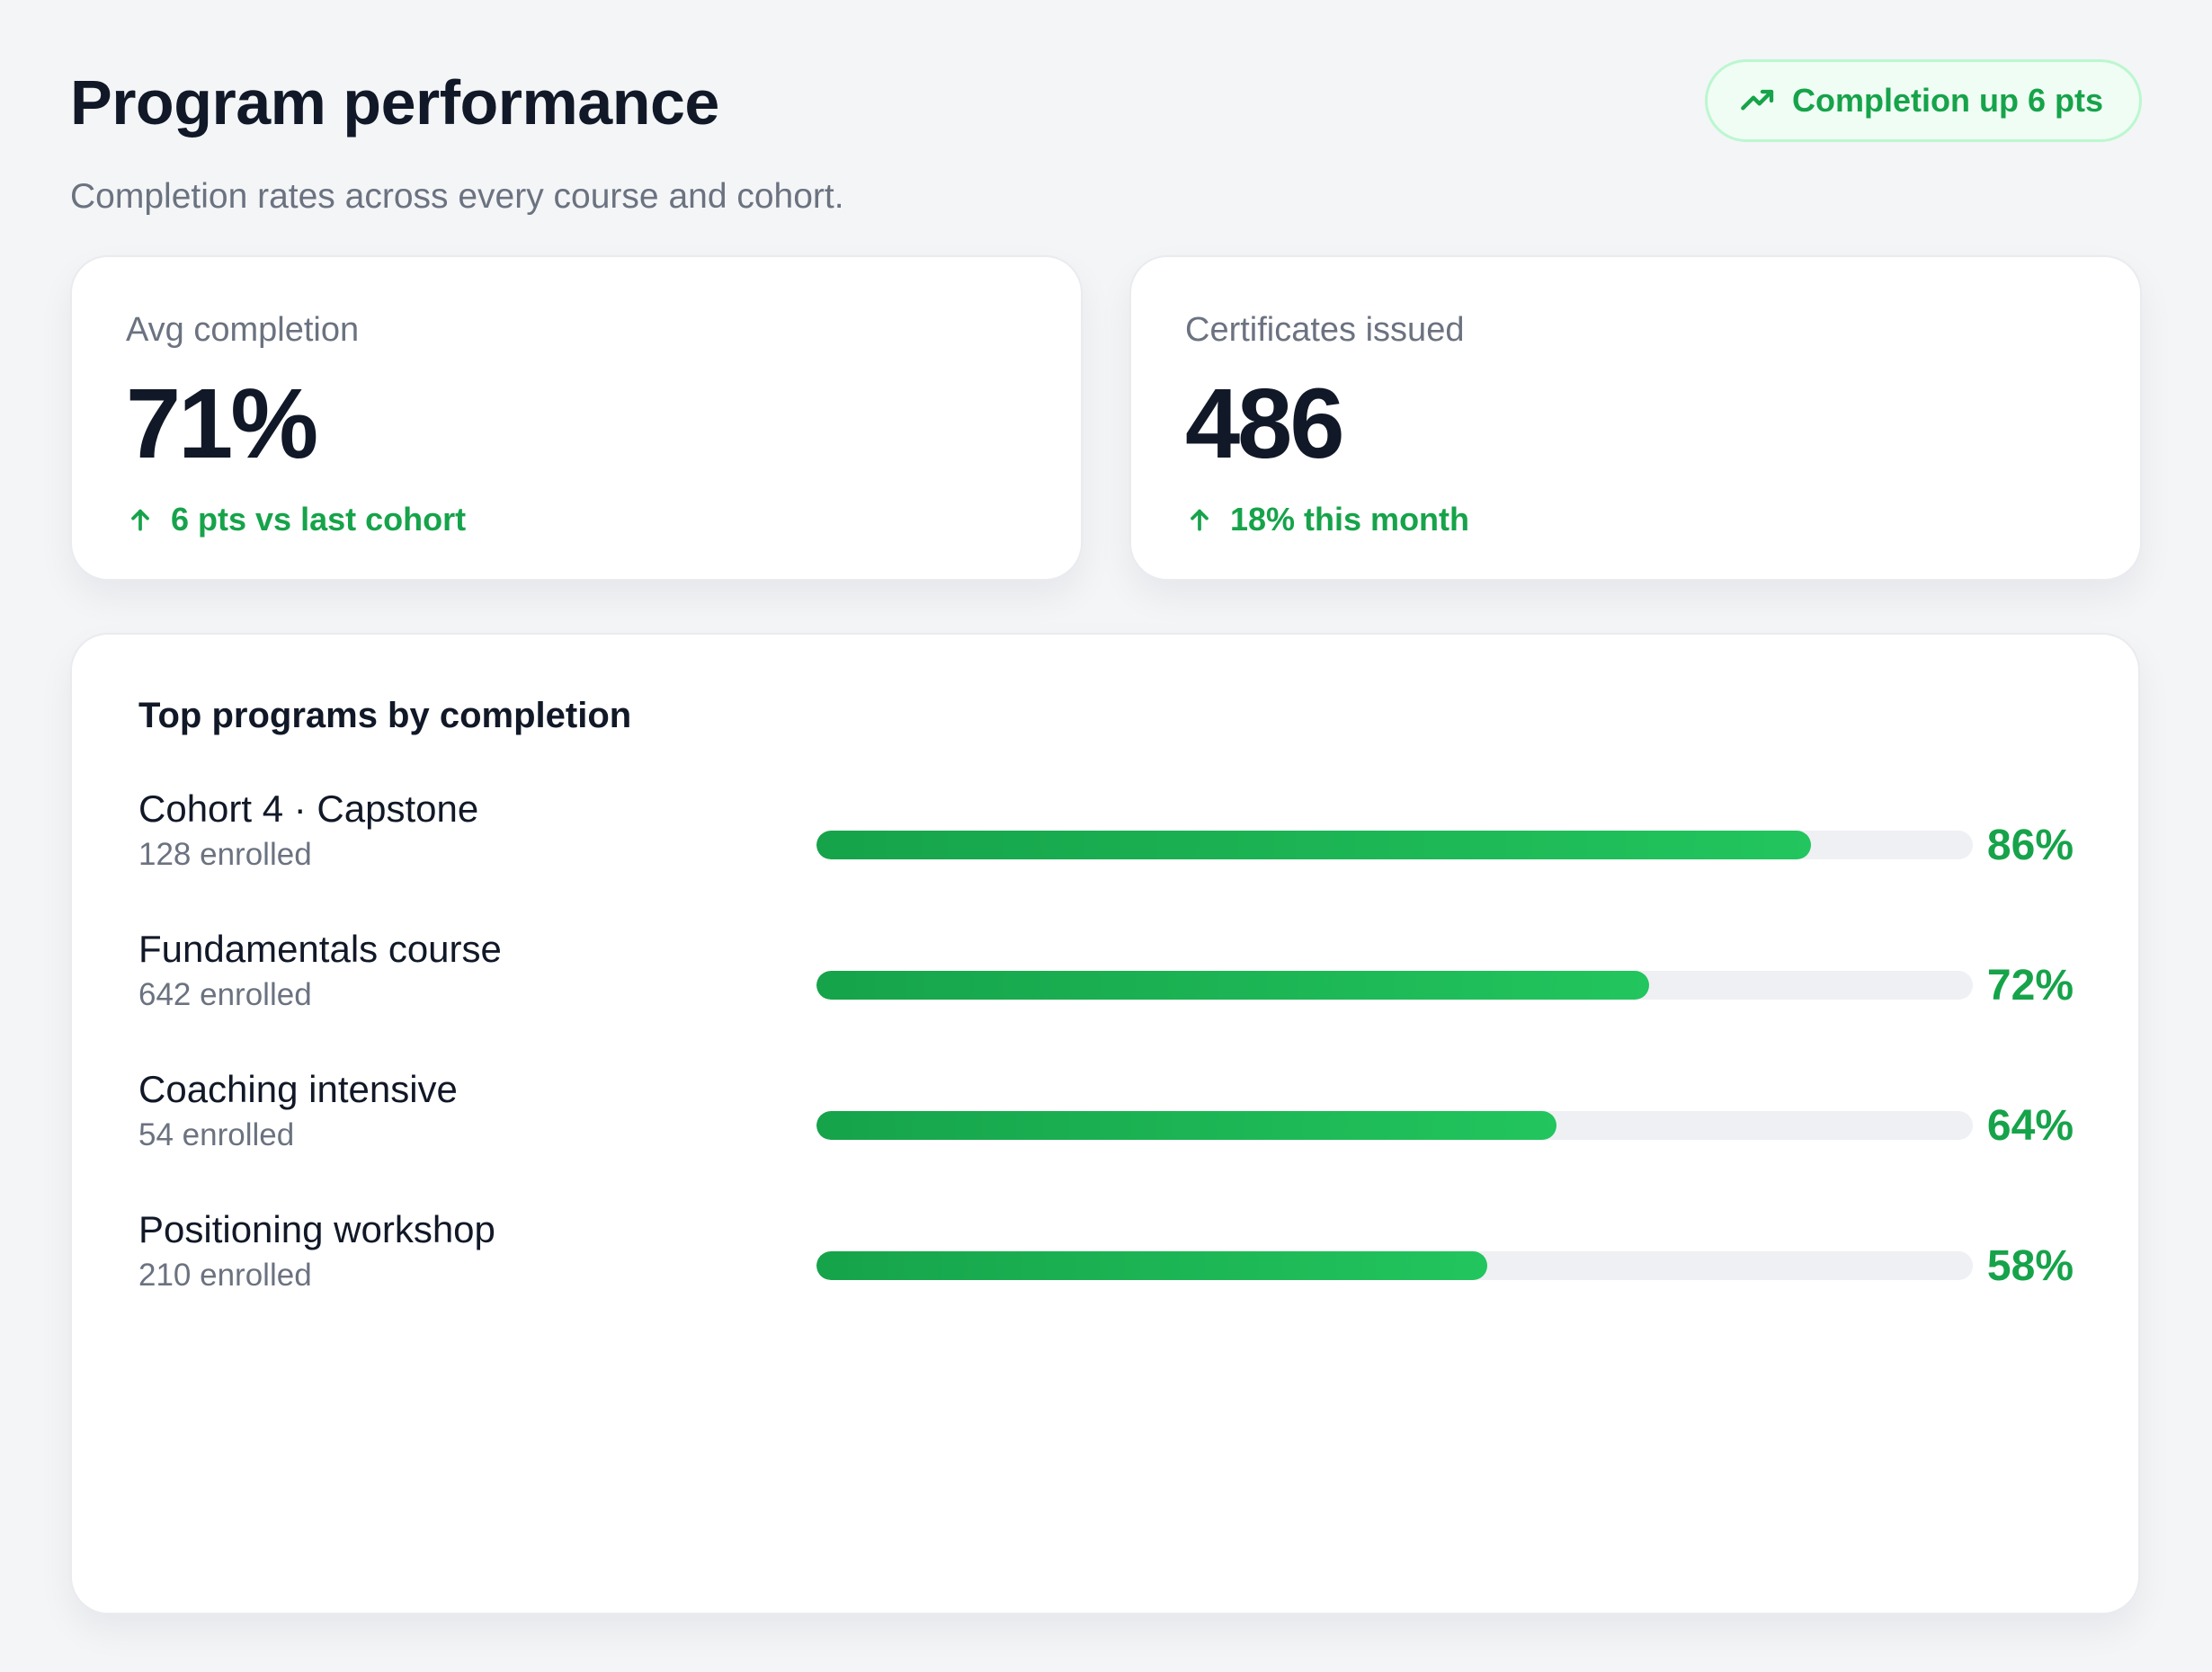 Image resolution: width=2212 pixels, height=1672 pixels. I want to click on avg-completion-card: Avg completion 71% 6 pts vs last cohort, so click(576, 418).